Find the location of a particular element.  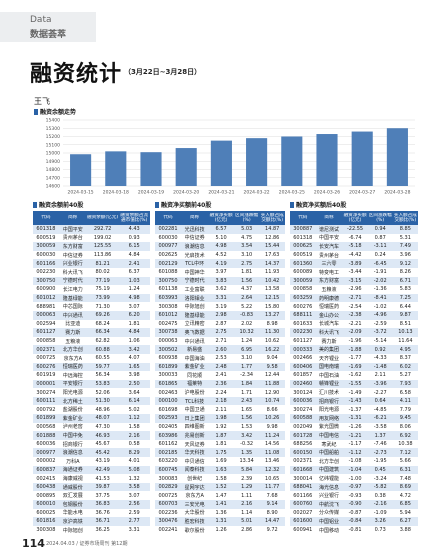

y-tick-label: 14900 is located at coordinates (53, 162).